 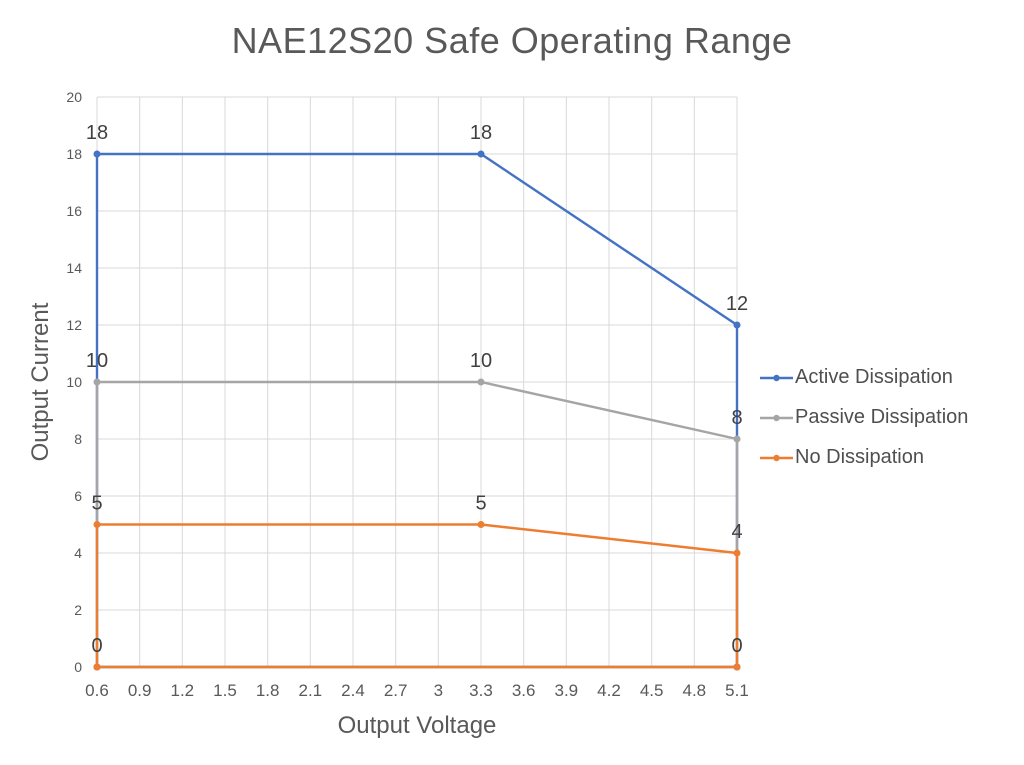 What do you see at coordinates (74, 268) in the screenshot?
I see `y-tick-label: 14` at bounding box center [74, 268].